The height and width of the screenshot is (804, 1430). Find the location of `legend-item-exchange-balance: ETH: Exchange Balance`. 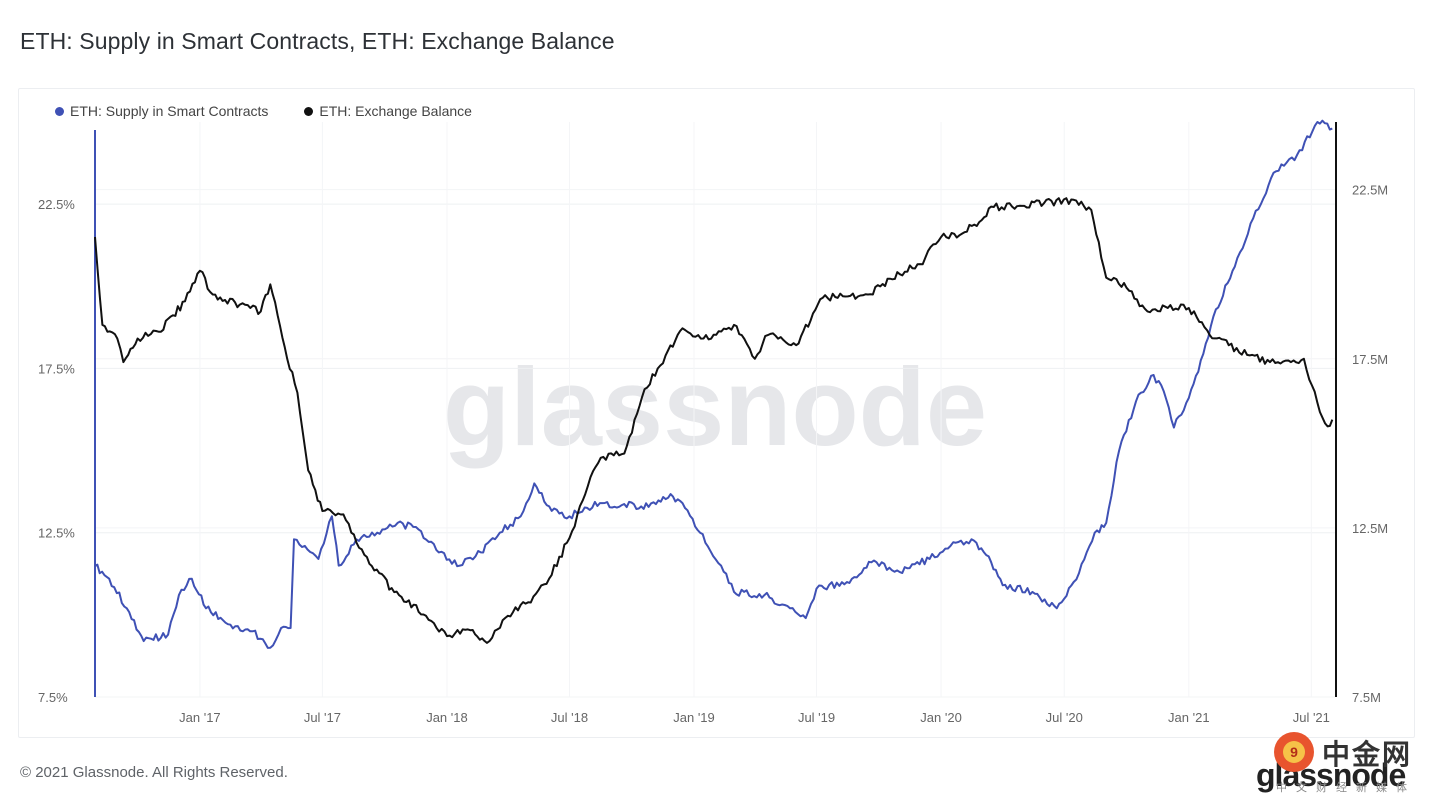

legend-item-exchange-balance: ETH: Exchange Balance is located at coordinates (388, 111).